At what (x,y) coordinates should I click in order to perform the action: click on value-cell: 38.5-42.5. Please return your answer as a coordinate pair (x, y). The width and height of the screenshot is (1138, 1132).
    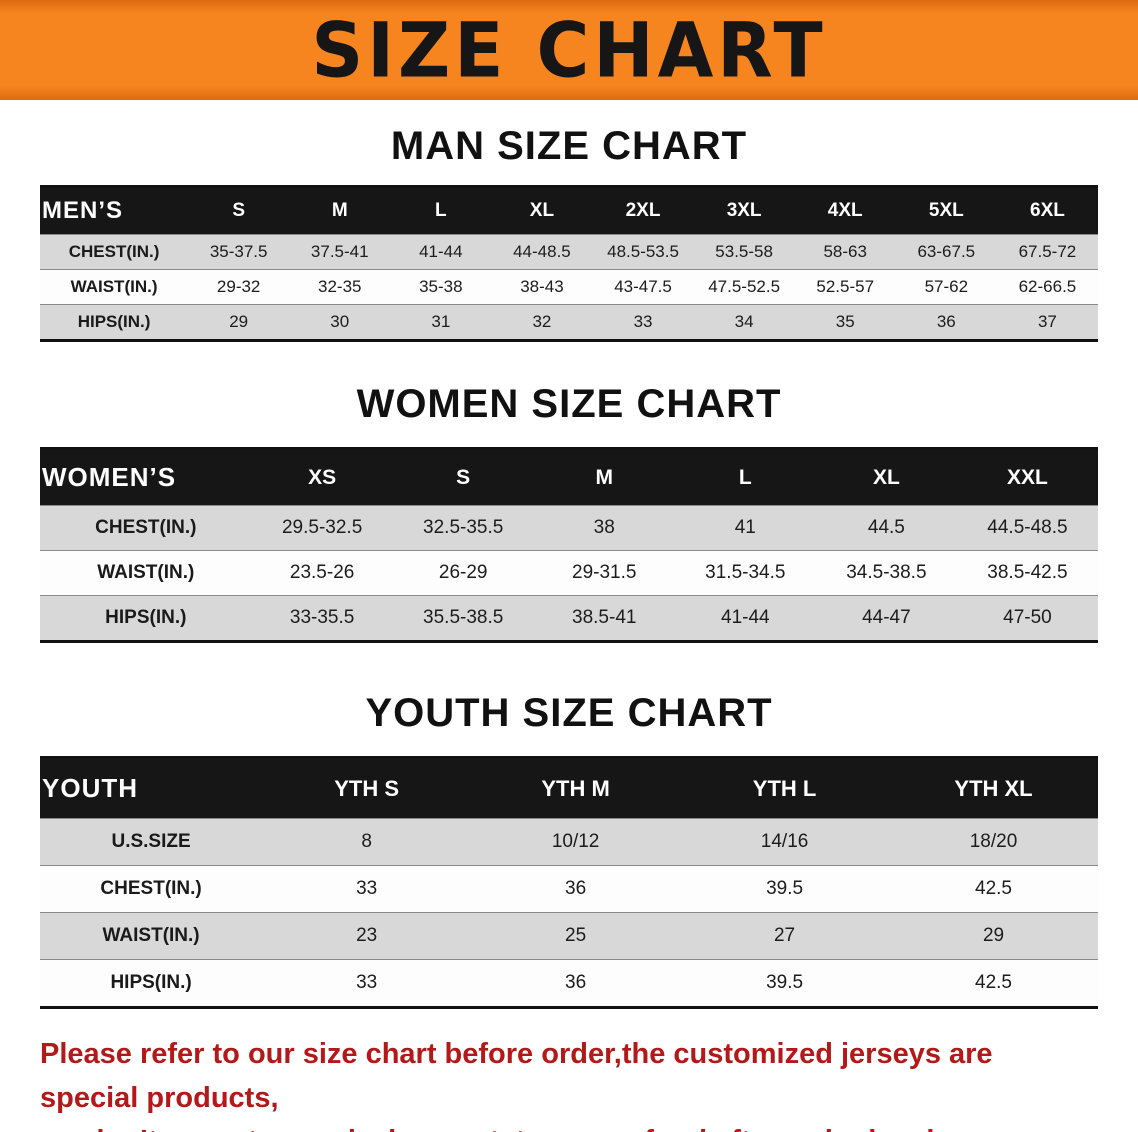
    Looking at the image, I should click on (1027, 572).